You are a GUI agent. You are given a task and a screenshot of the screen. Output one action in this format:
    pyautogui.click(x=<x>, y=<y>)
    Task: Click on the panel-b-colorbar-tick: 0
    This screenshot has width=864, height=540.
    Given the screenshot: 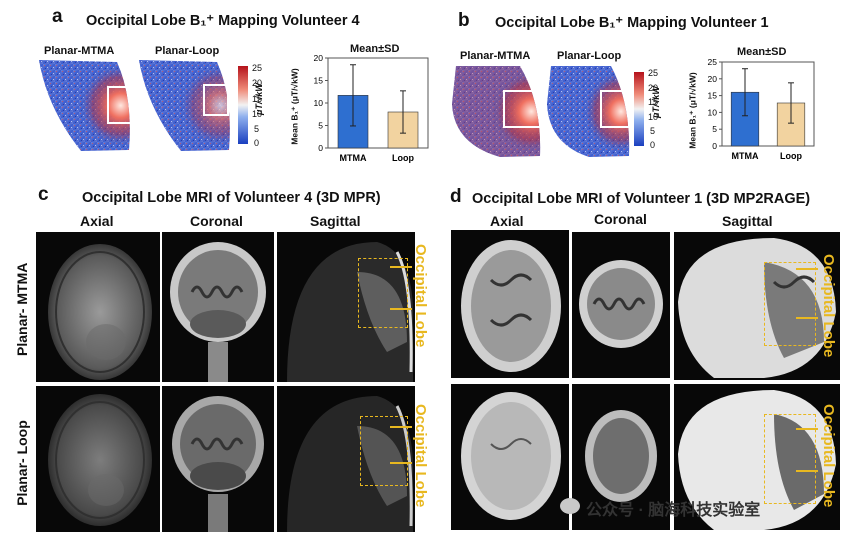 What is the action you would take?
    pyautogui.click(x=653, y=145)
    